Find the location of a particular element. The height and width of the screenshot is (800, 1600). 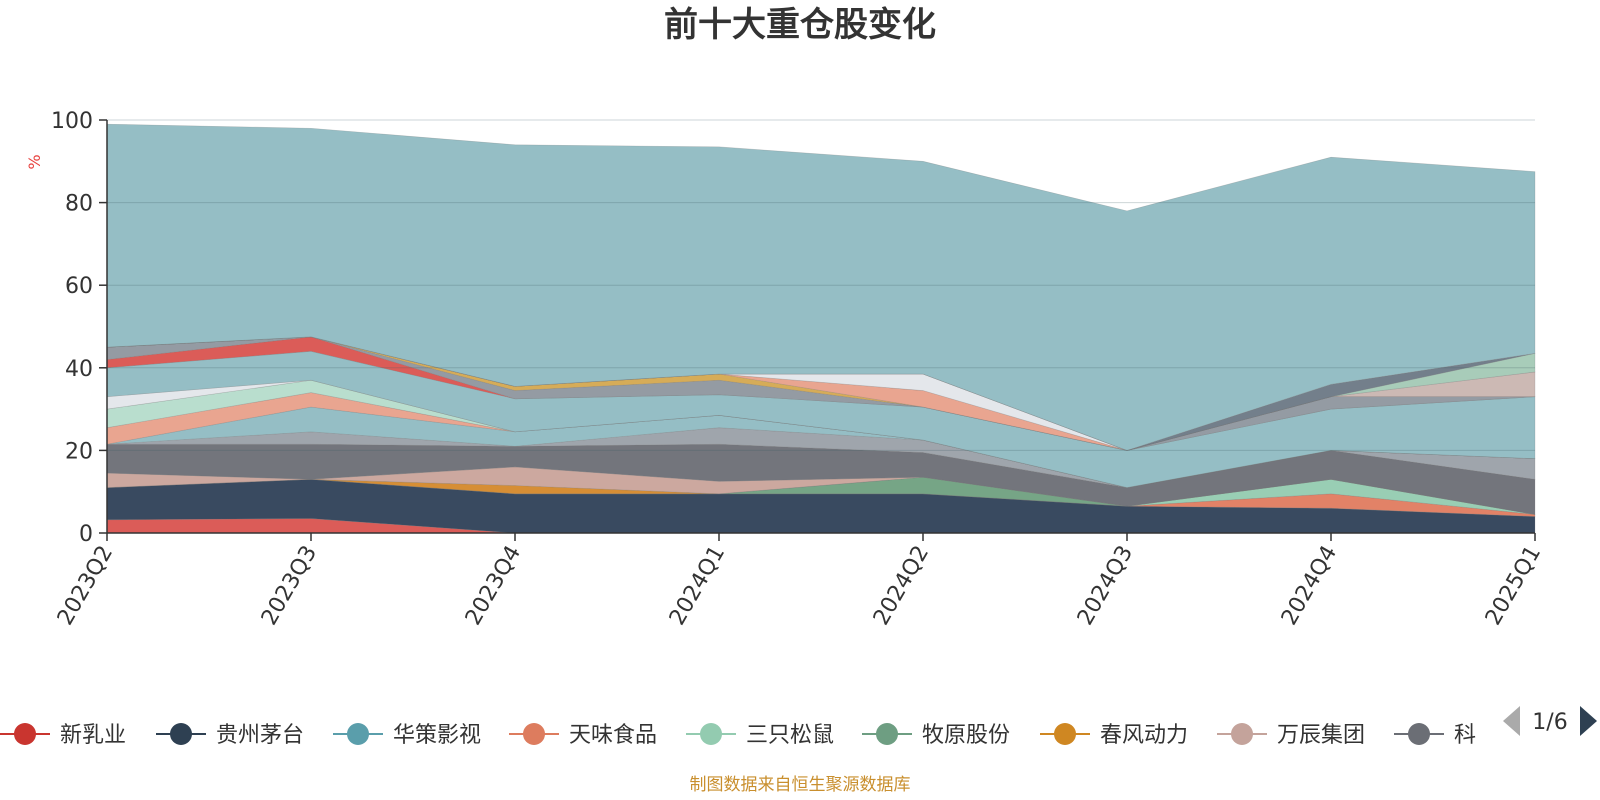

x-tick-label: 2024Q2 is located at coordinates (901, 586).